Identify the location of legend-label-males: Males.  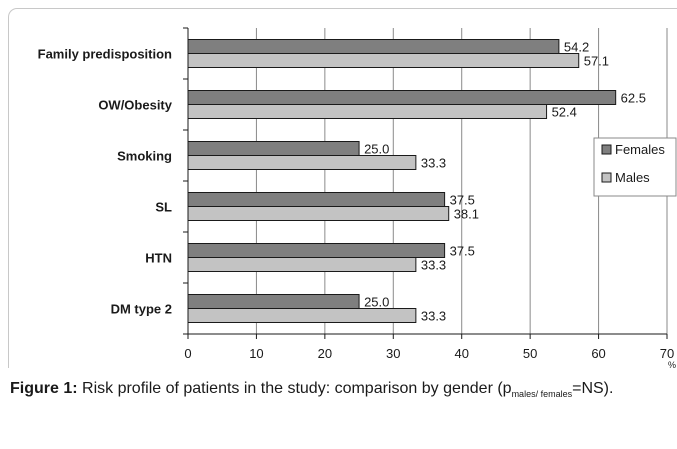
(632, 177).